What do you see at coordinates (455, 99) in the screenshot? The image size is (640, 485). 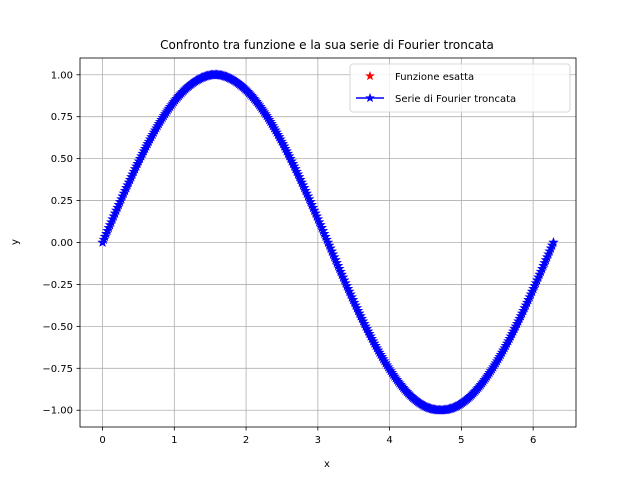 I see `legend-label: Serie di Fourier troncata` at bounding box center [455, 99].